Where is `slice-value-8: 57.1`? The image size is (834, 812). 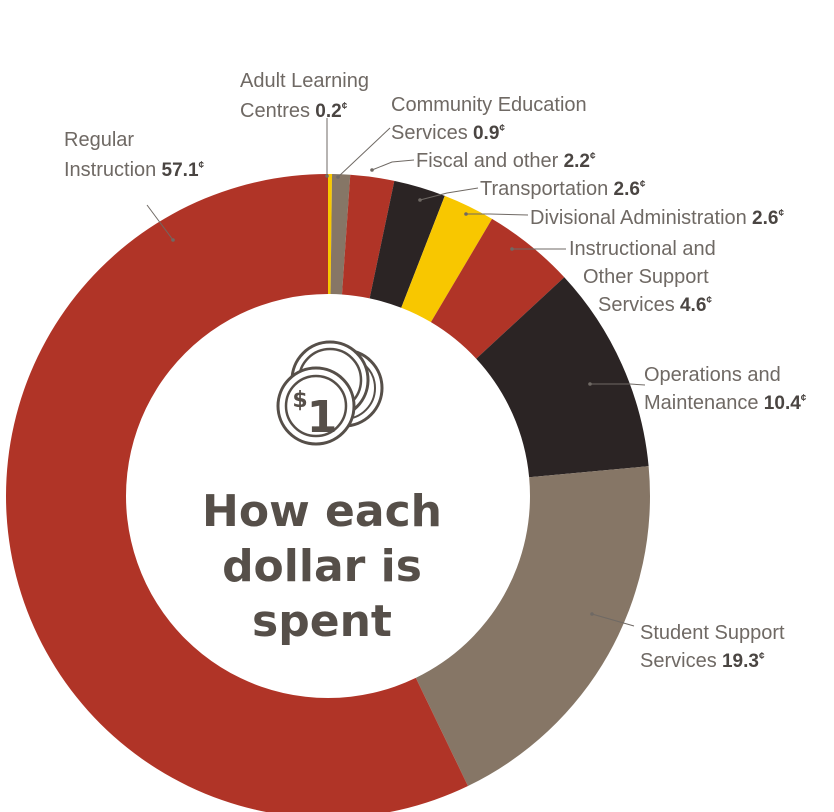 slice-value-8: 57.1 is located at coordinates (177, 170).